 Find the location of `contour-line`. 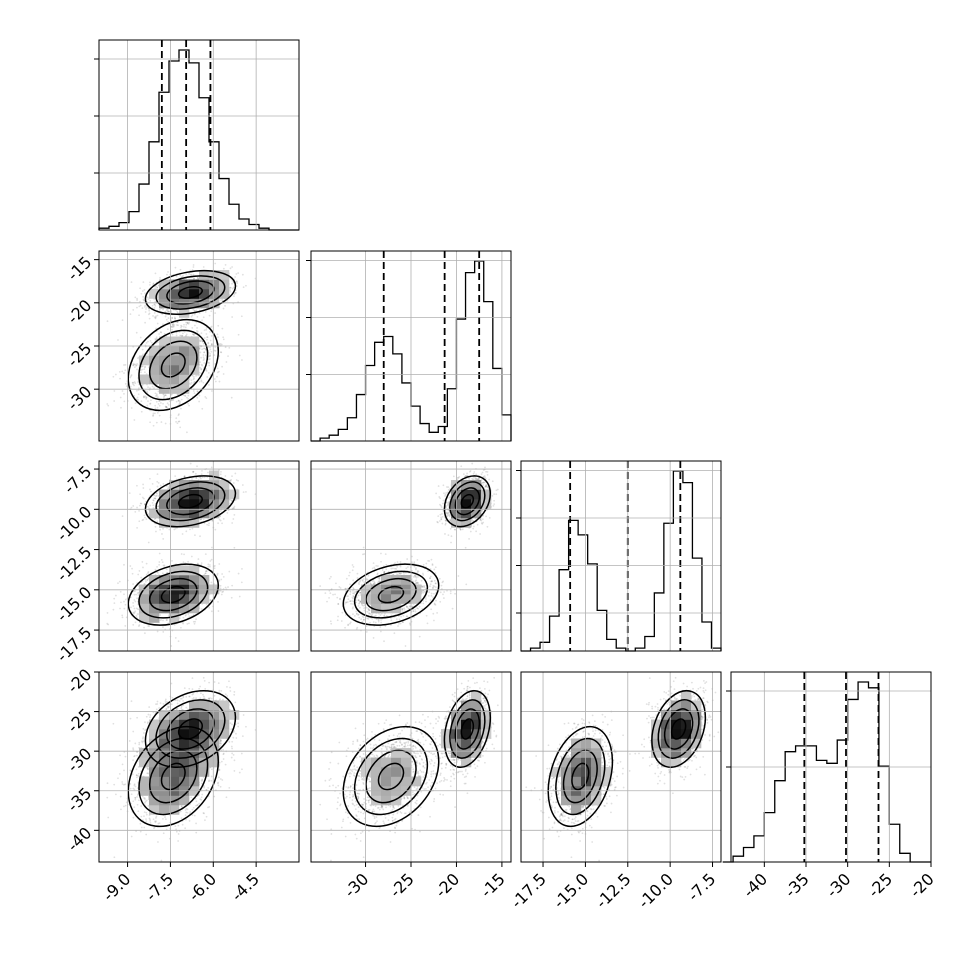

contour-line is located at coordinates (173, 365).